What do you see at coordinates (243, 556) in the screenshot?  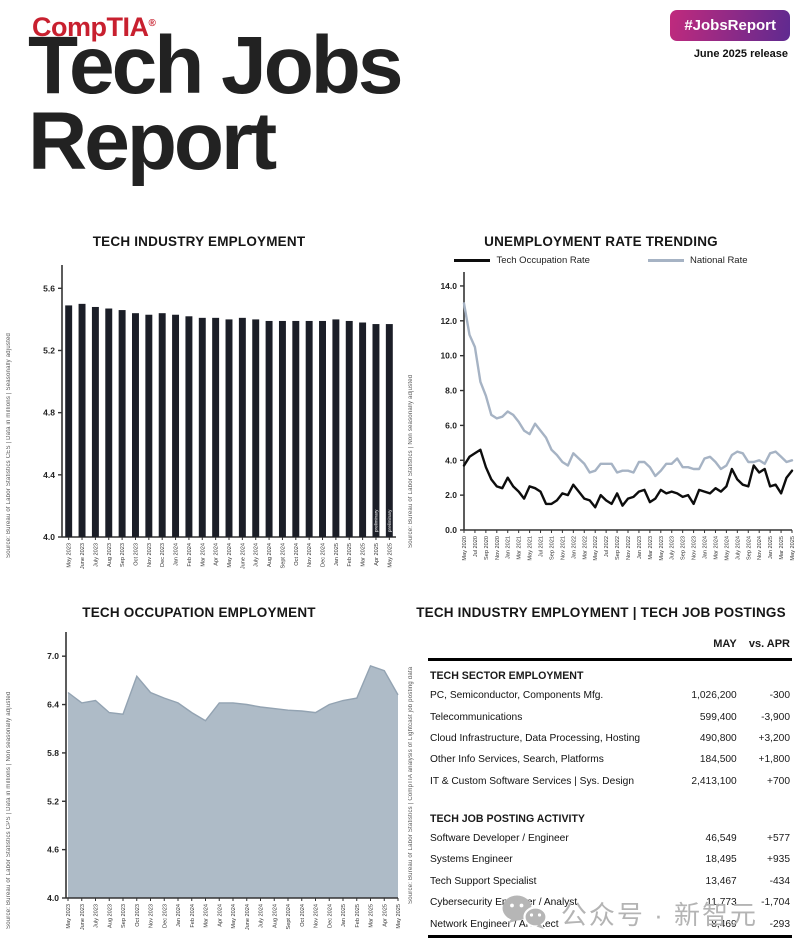 I see `svg-text: June 2024` at bounding box center [243, 556].